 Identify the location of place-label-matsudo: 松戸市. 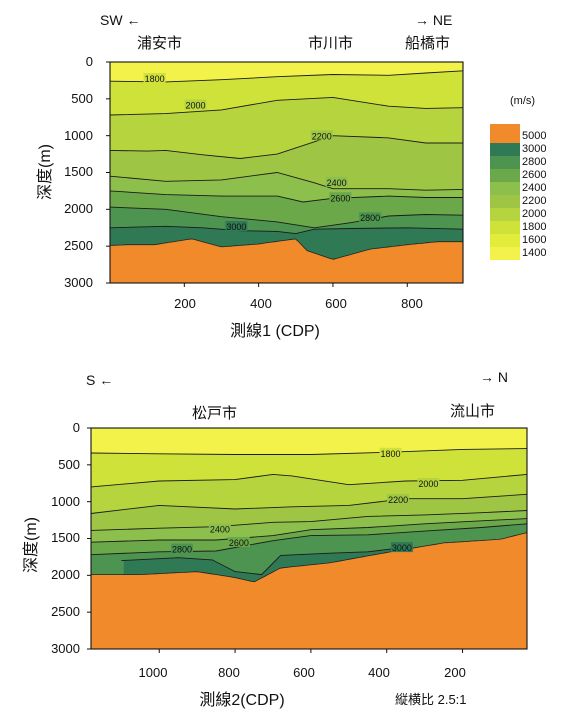
(214, 413).